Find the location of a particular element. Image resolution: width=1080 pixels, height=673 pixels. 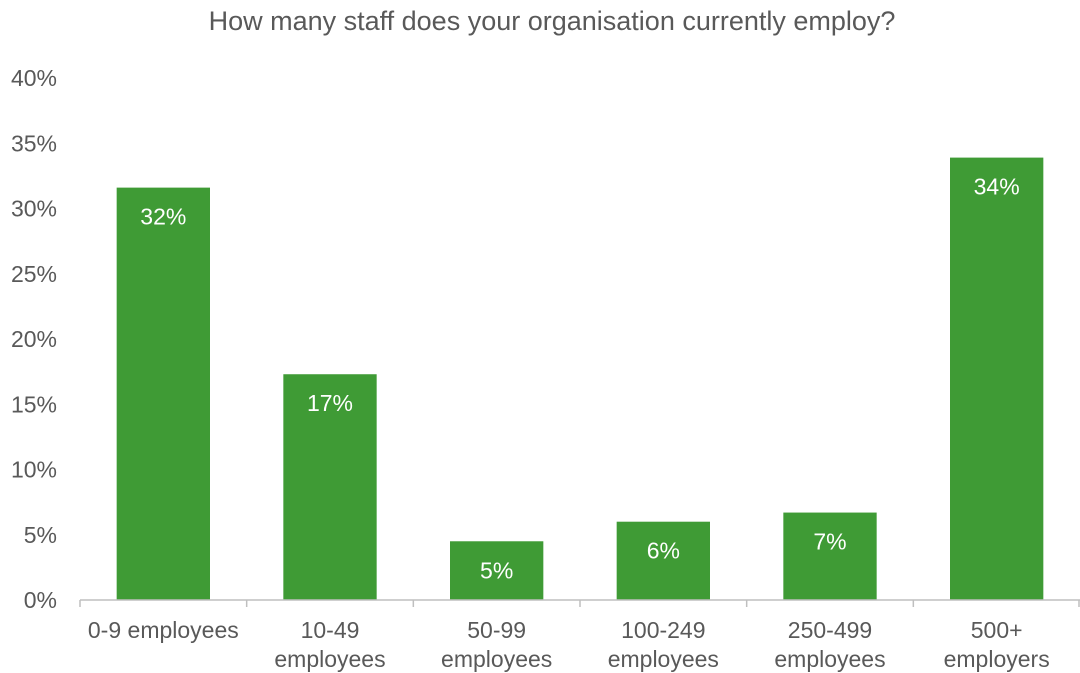

y-axis: 0% 5% 10% 15% 20% 25% 30% 35% 40% is located at coordinates (34, 339).